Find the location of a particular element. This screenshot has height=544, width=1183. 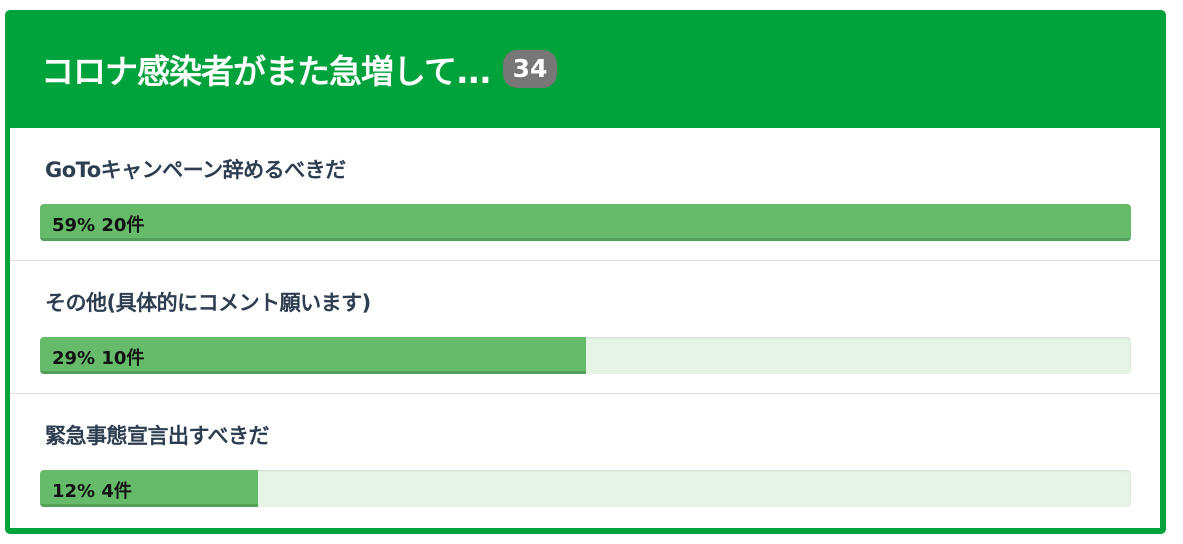

result-bar-fill: 59% 20件 is located at coordinates (585, 222).